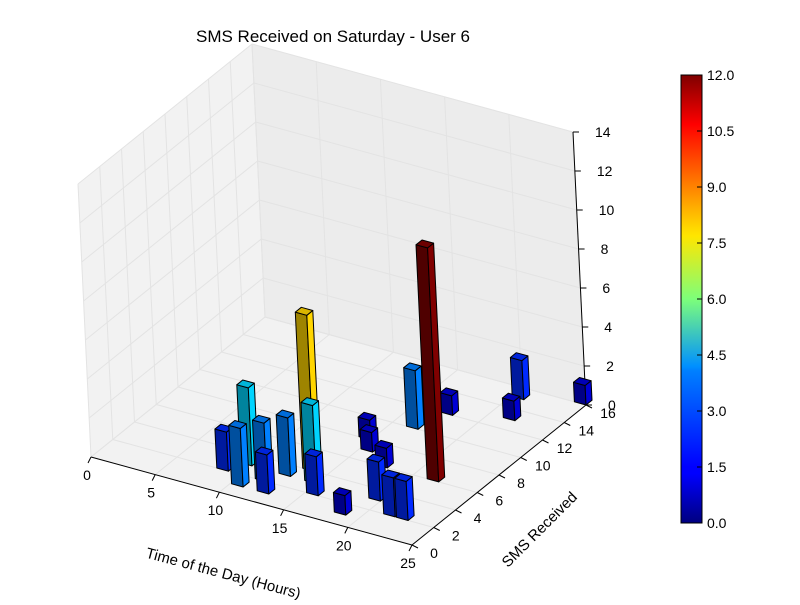 This screenshot has width=800, height=605. I want to click on y-axis-label: SMS Received, so click(540, 530).